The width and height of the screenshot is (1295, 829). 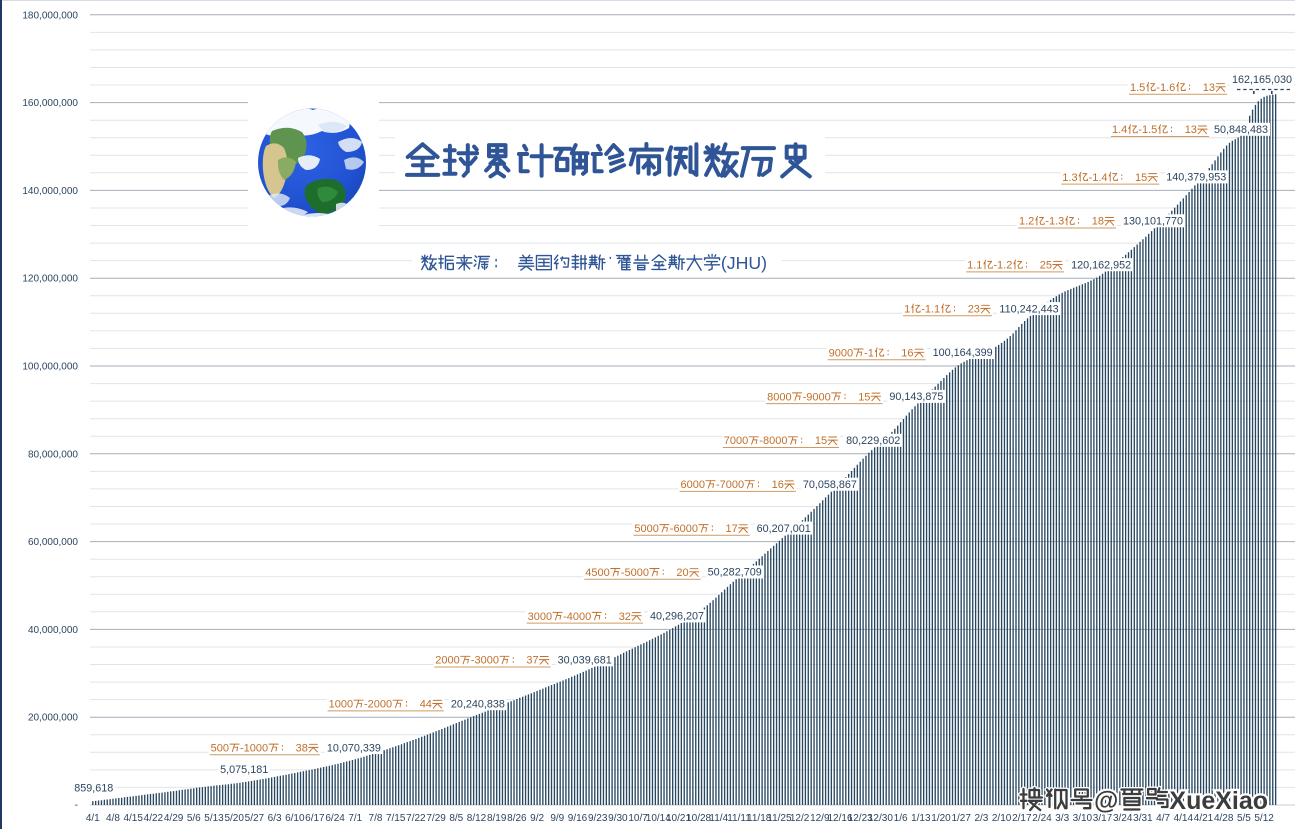 What do you see at coordinates (194, 818) in the screenshot?
I see `svg-text: 5/6` at bounding box center [194, 818].